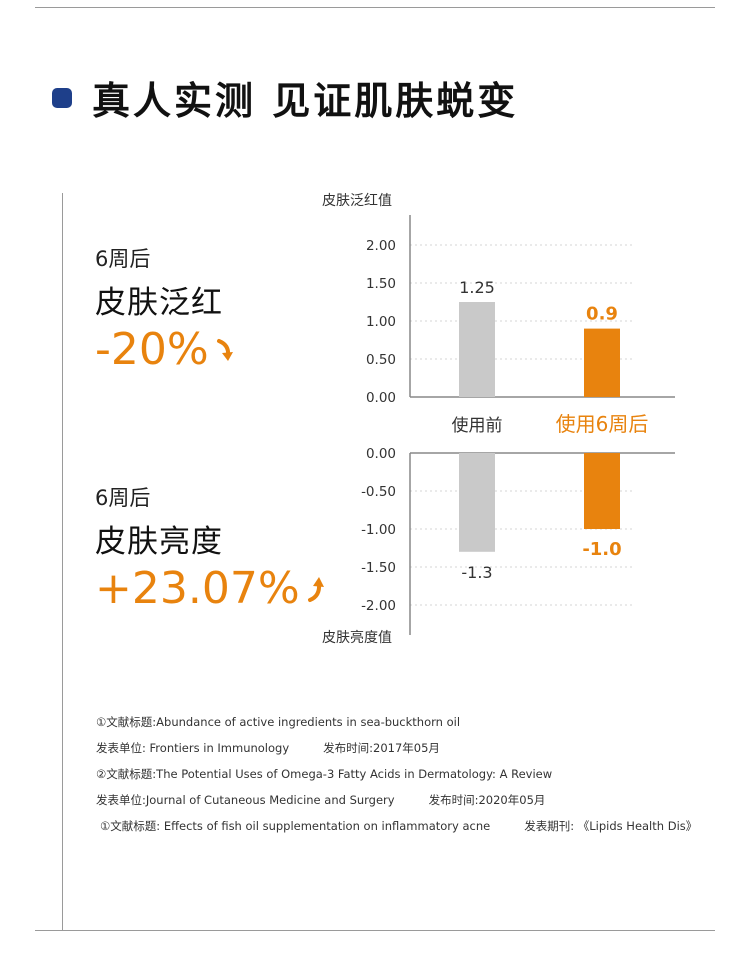 Image resolution: width=750 pixels, height=960 pixels. Describe the element at coordinates (381, 246) in the screenshot. I see `y-tick-label: 2.00` at that location.